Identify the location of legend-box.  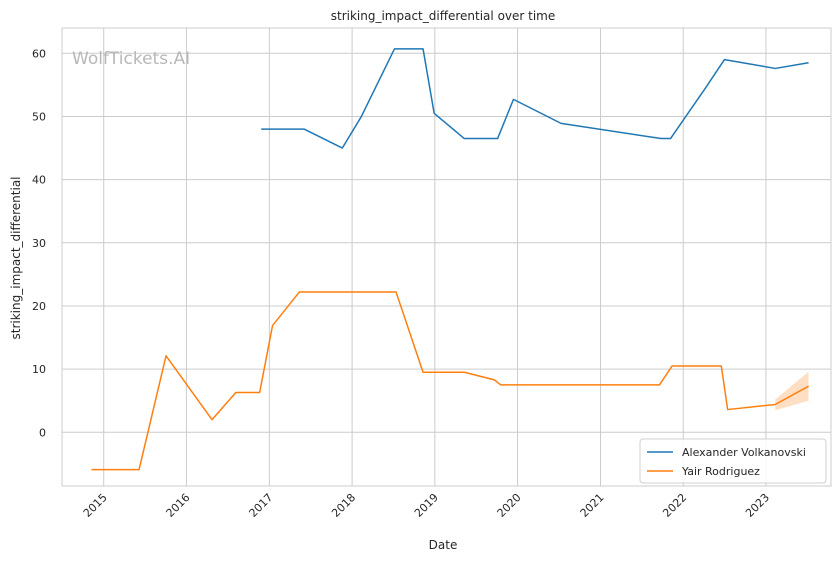
(733, 461).